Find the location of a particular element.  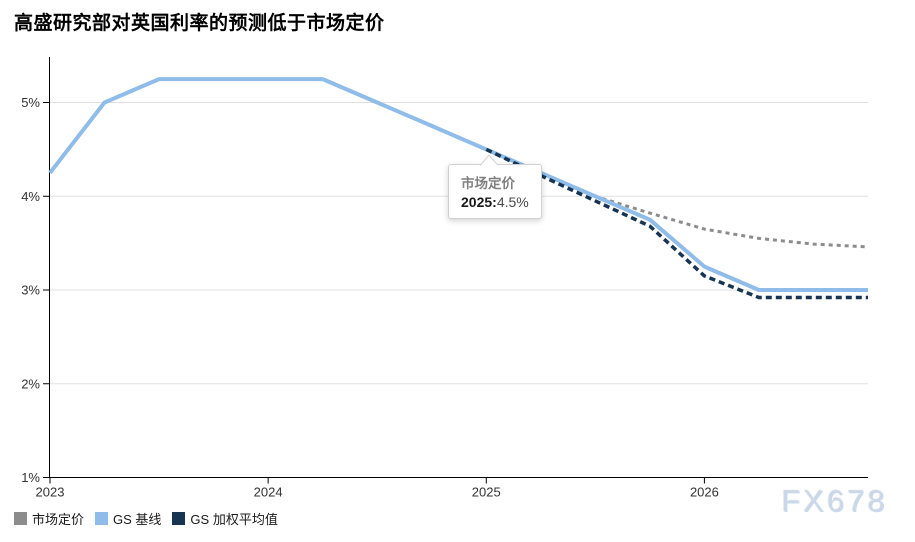

legend-label-gs-weighted-average: GS 加权平均值 is located at coordinates (234, 519).